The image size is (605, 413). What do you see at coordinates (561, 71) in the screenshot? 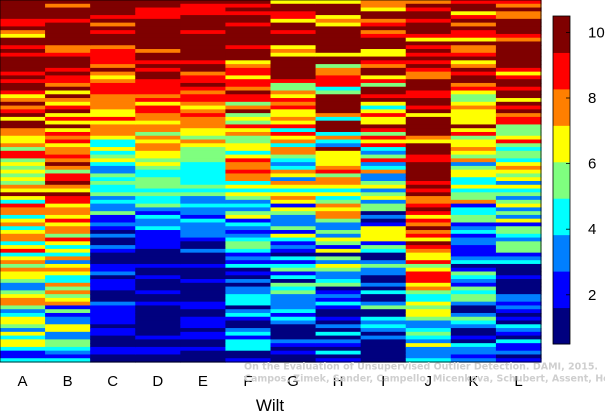
I see `colorbar-segment` at bounding box center [561, 71].